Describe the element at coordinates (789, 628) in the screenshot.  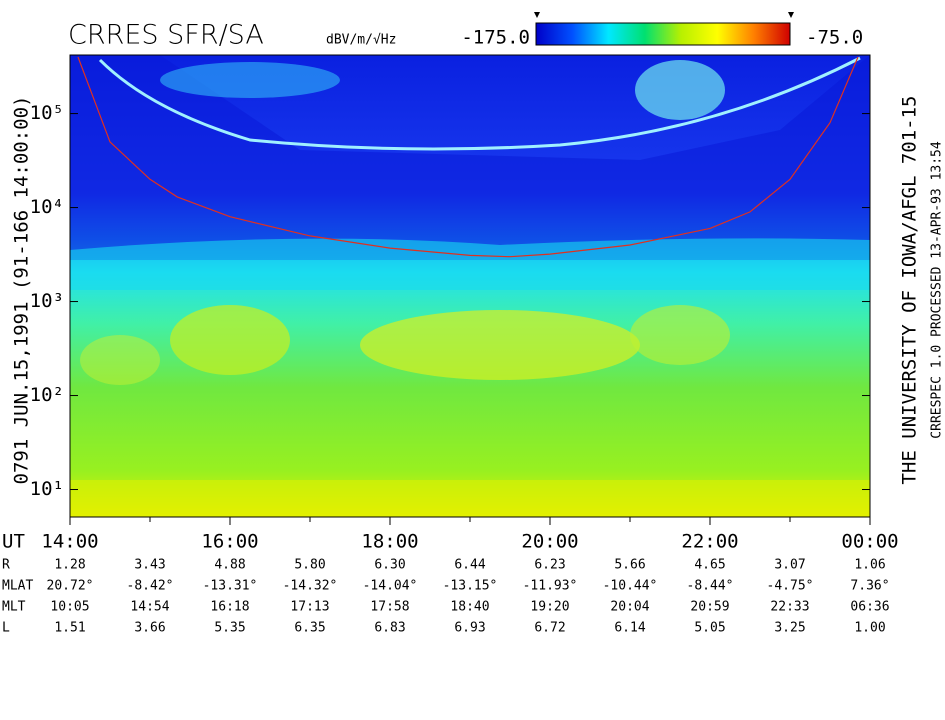
I see `row-value: 3.25` at that location.